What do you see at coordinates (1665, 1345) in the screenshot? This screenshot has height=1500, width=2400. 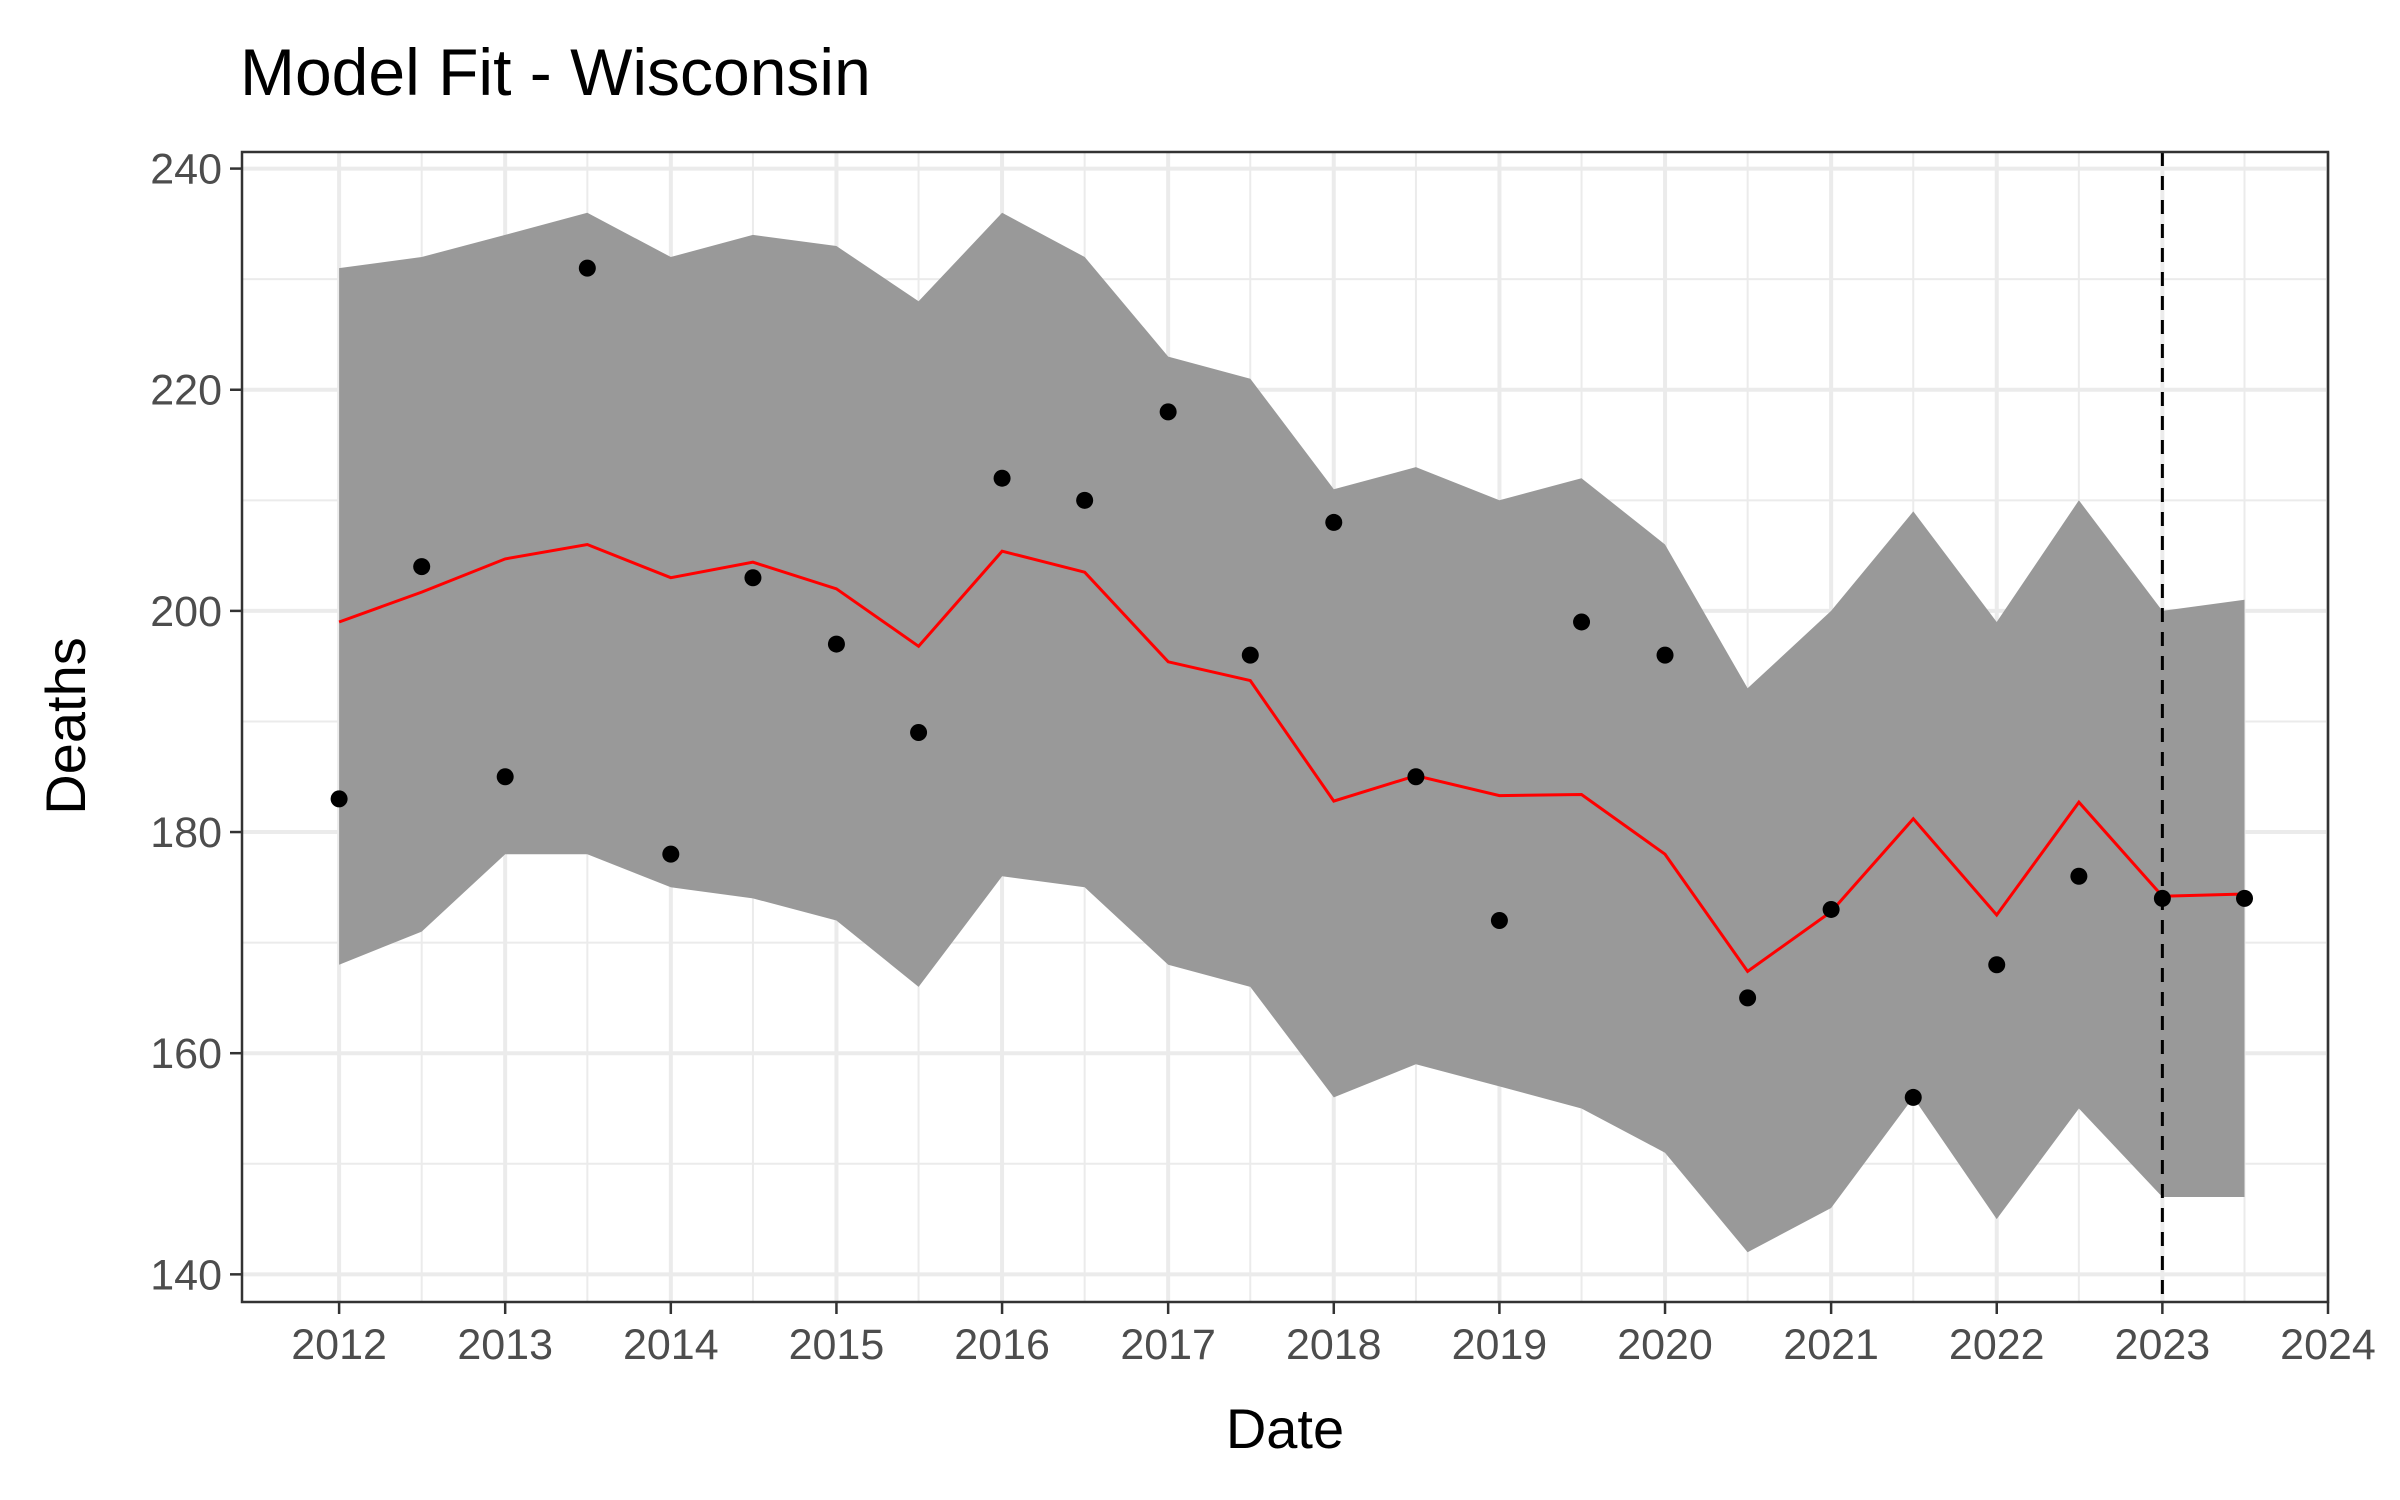 I see `x-tick-label: 2020` at bounding box center [1665, 1345].